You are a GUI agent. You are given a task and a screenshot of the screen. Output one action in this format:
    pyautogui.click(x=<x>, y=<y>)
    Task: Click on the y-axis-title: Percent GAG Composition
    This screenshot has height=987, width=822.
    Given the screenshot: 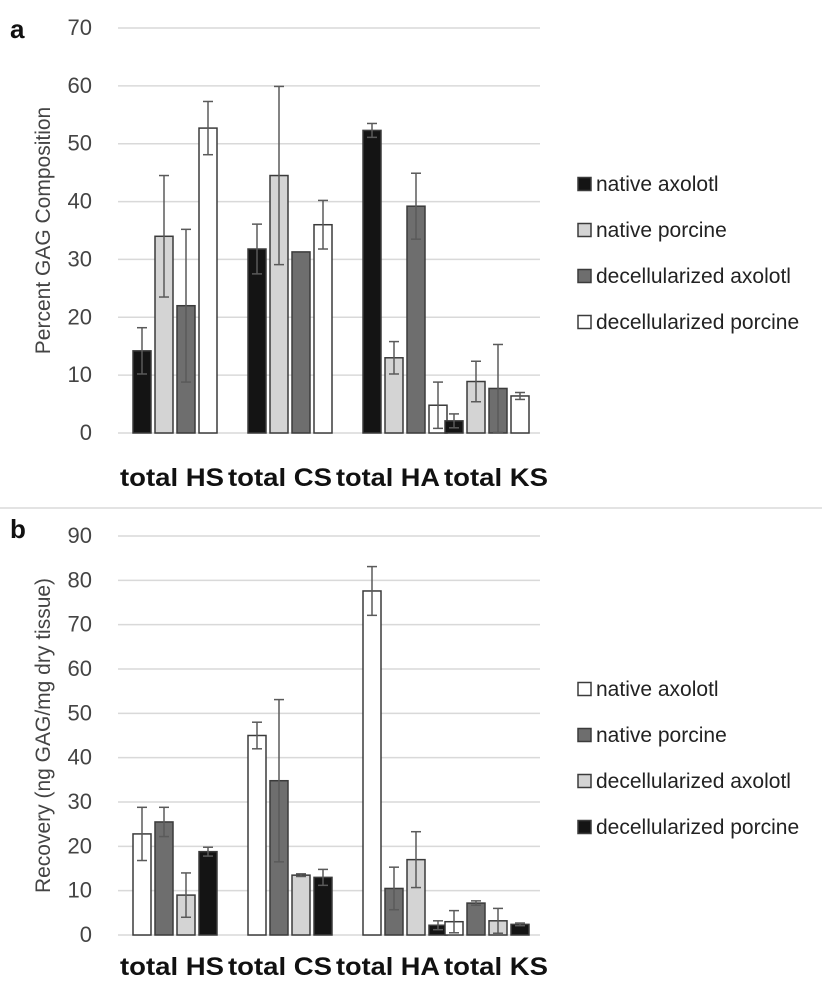 What is the action you would take?
    pyautogui.click(x=43, y=230)
    